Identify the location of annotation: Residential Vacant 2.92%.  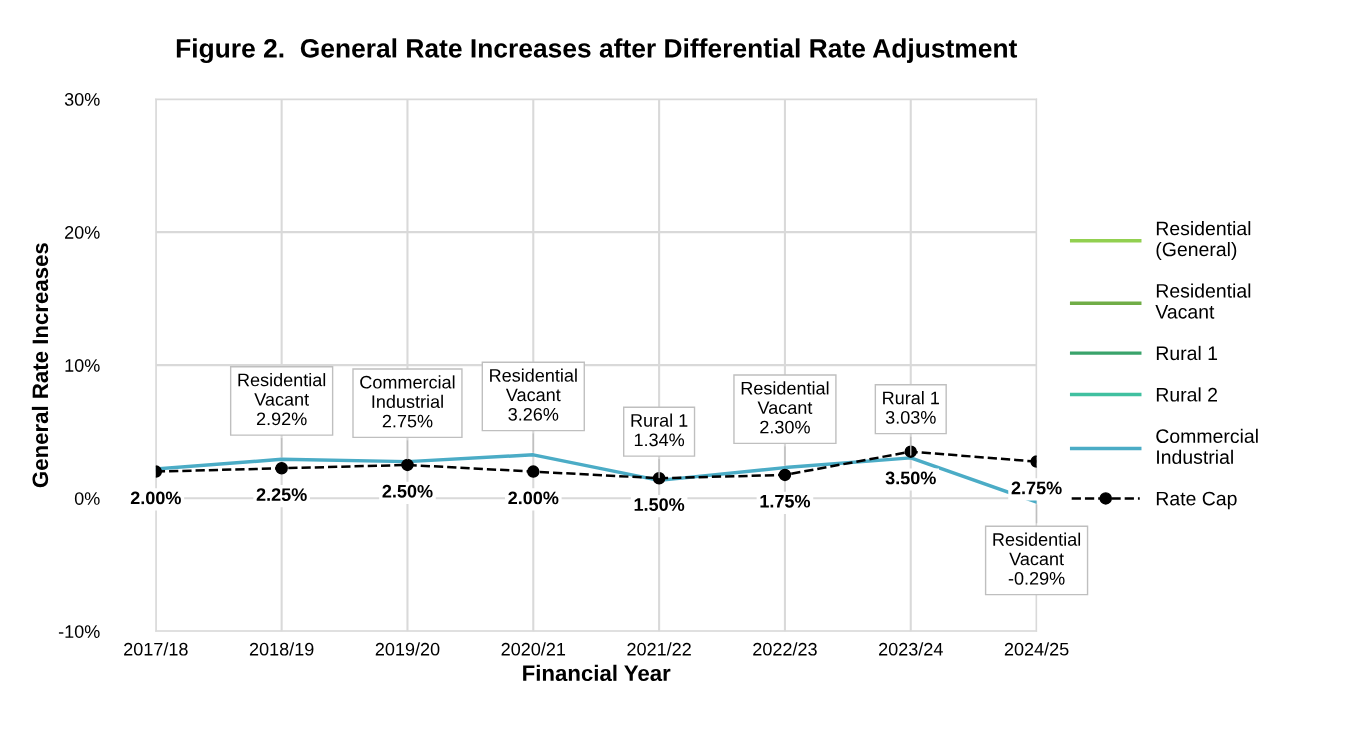
(282, 399).